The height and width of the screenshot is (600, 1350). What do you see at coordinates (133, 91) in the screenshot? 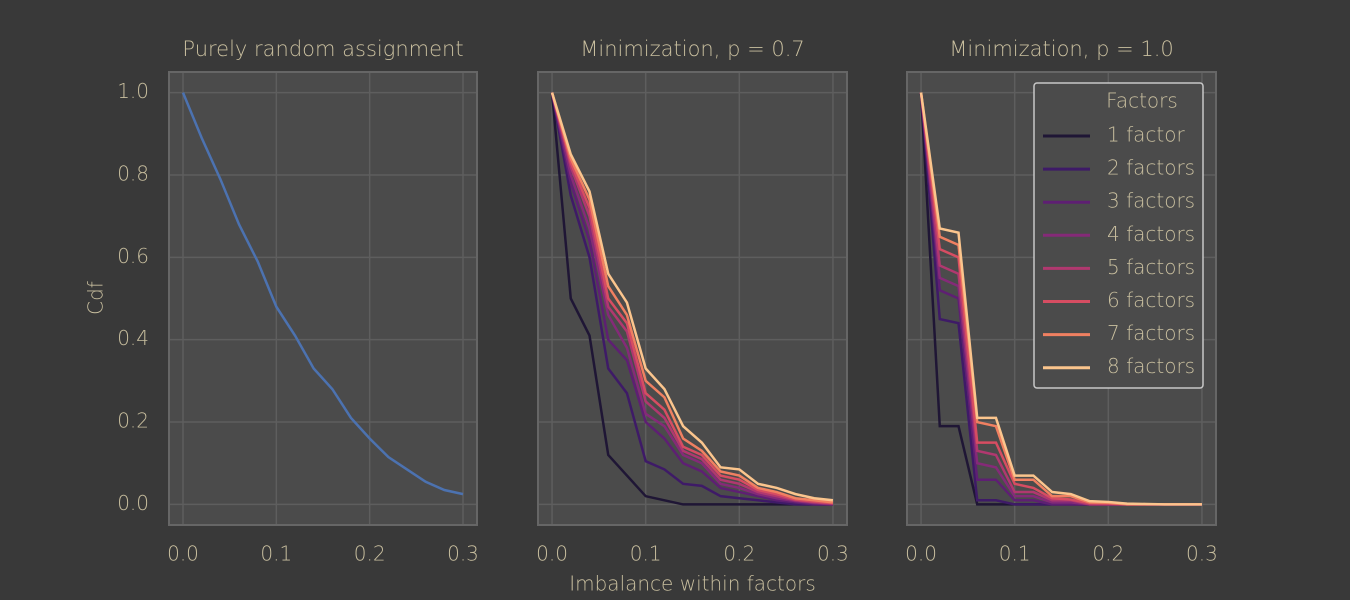
I see `y-tick-label: 1.0` at bounding box center [133, 91].